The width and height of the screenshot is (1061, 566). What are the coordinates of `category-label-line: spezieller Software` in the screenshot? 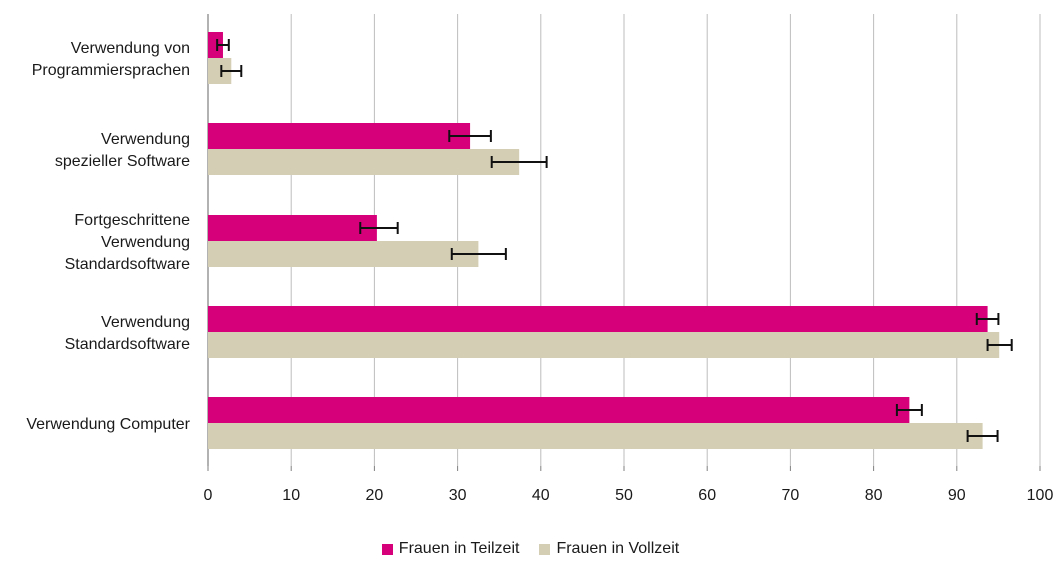 It's located at (122, 161).